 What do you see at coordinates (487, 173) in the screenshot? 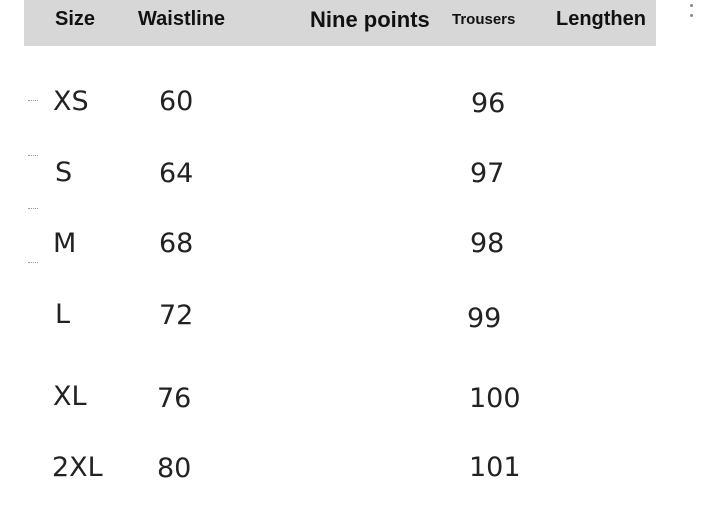
I see `length-cell: 97` at bounding box center [487, 173].